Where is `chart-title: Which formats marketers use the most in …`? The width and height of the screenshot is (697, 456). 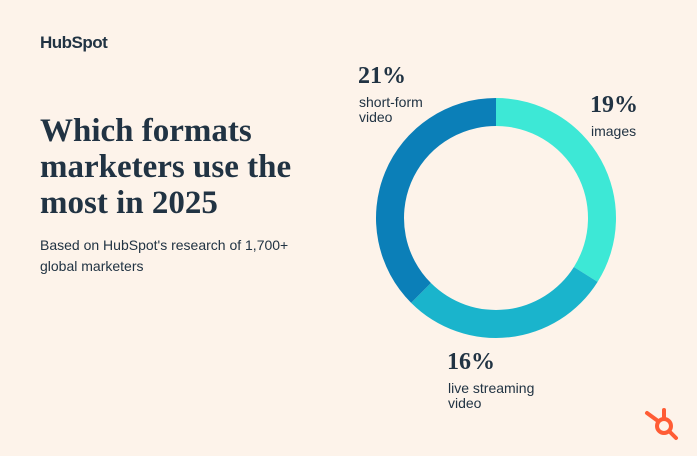 chart-title: Which formats marketers use the most in … is located at coordinates (166, 167).